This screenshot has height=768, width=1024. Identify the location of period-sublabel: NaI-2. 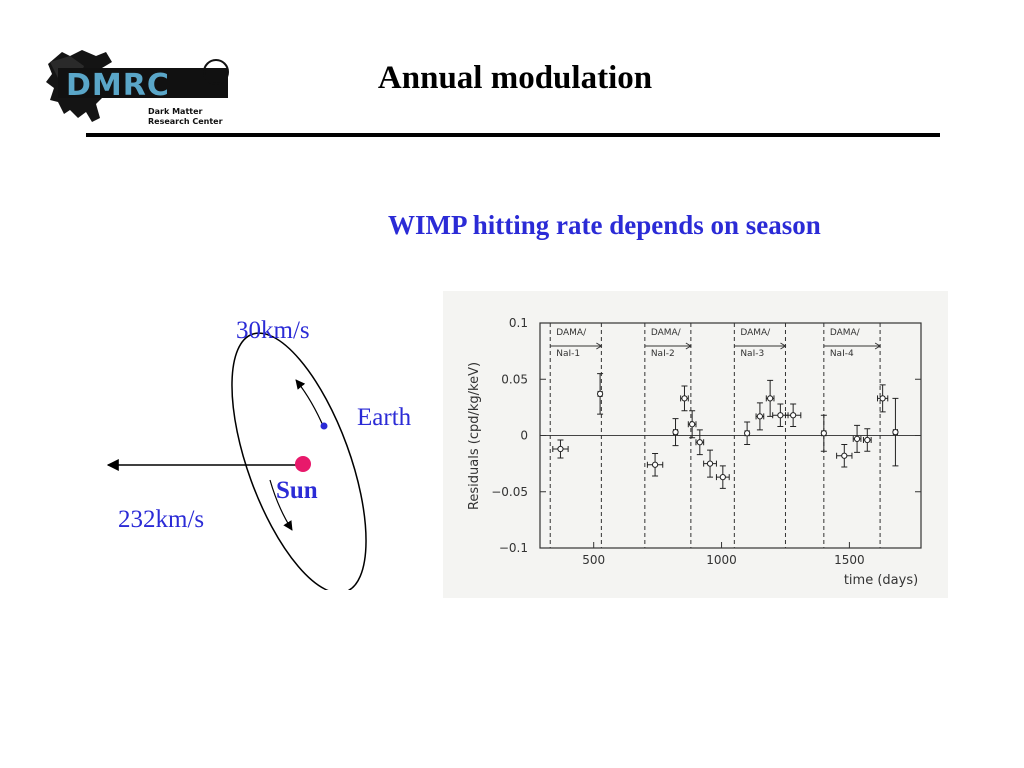
(663, 354).